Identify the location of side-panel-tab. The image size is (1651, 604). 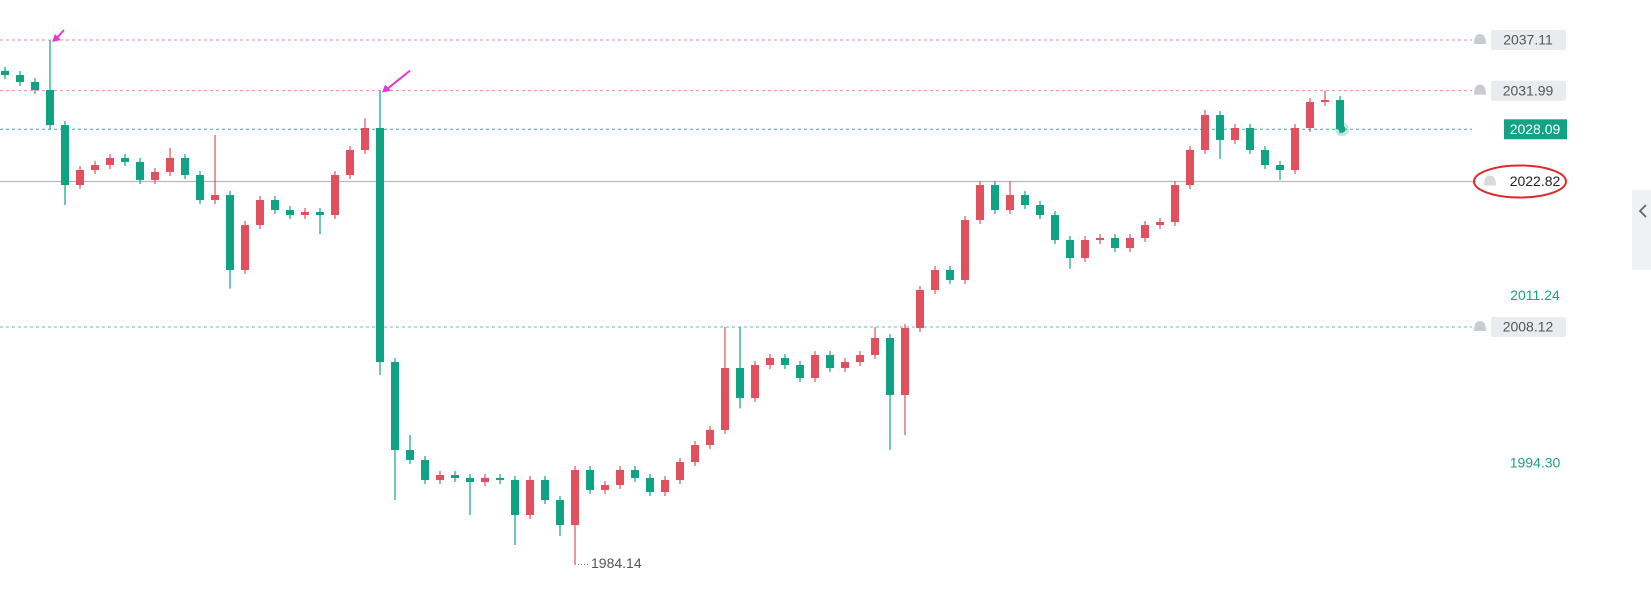
(1641, 230).